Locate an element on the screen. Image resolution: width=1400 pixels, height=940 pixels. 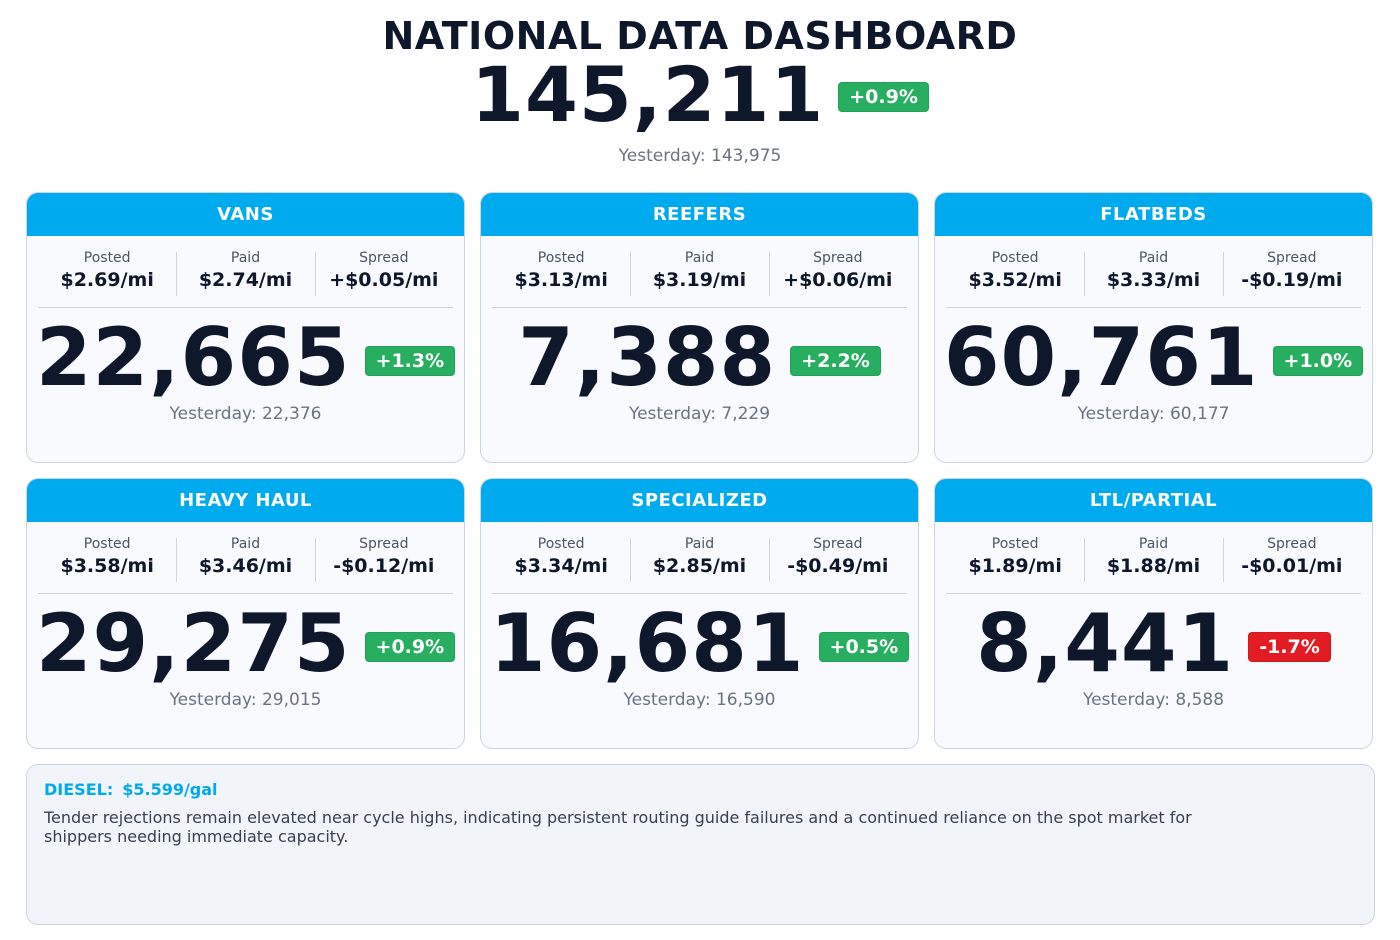
paid-rate: Paid $3.46/mi is located at coordinates (245, 564).